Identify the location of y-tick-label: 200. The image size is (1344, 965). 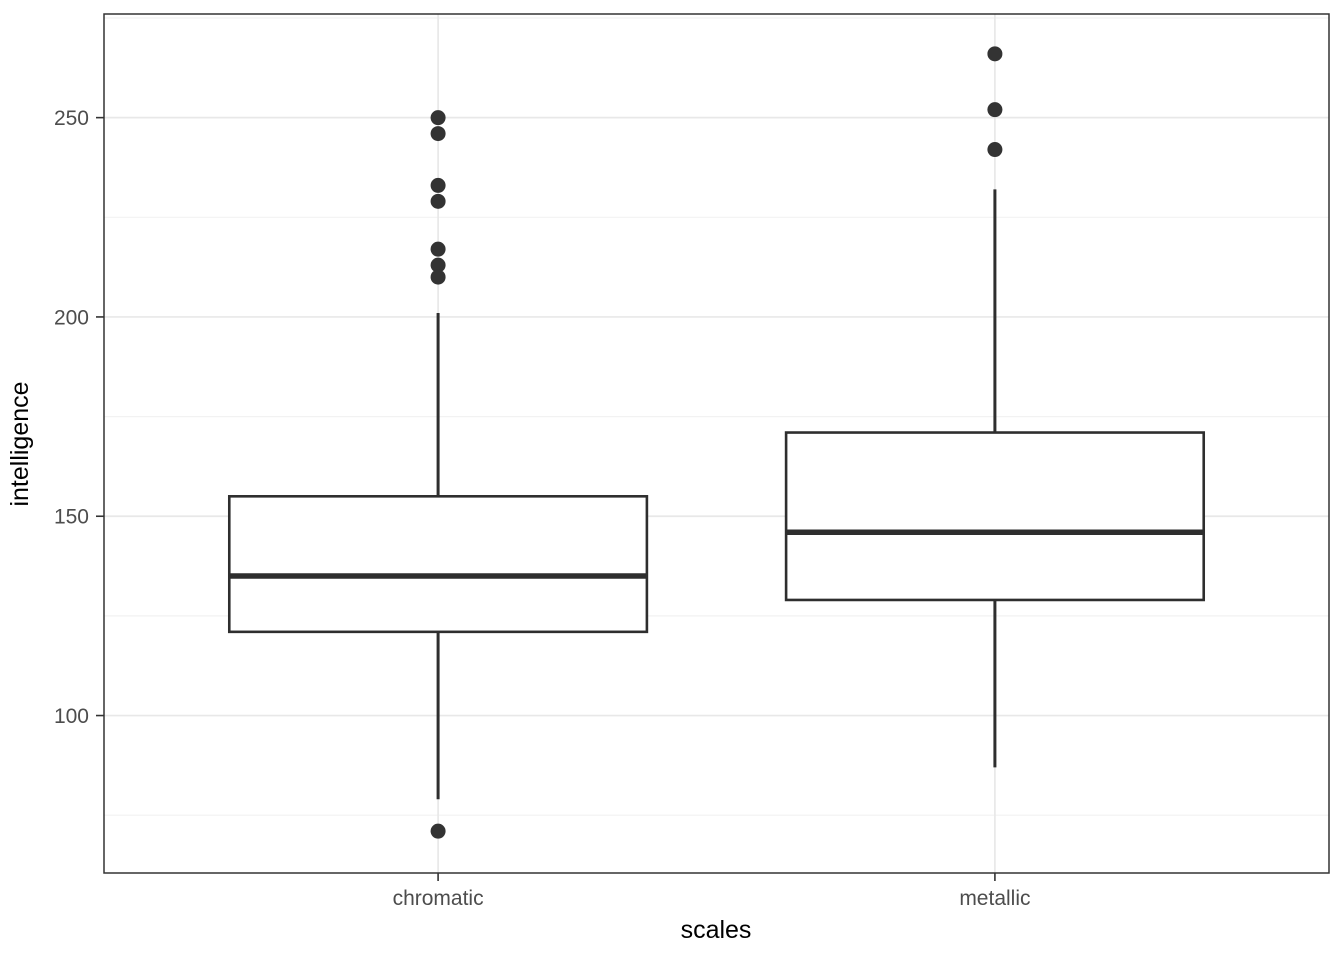
(71, 317).